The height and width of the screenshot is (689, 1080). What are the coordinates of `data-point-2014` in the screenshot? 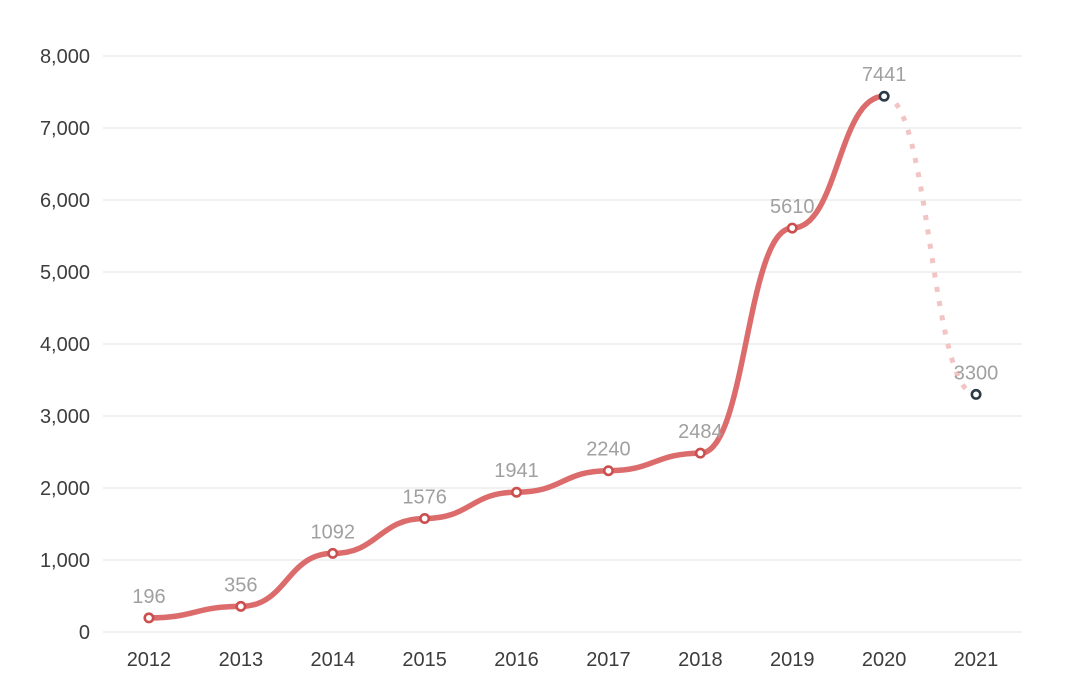 It's located at (333, 553).